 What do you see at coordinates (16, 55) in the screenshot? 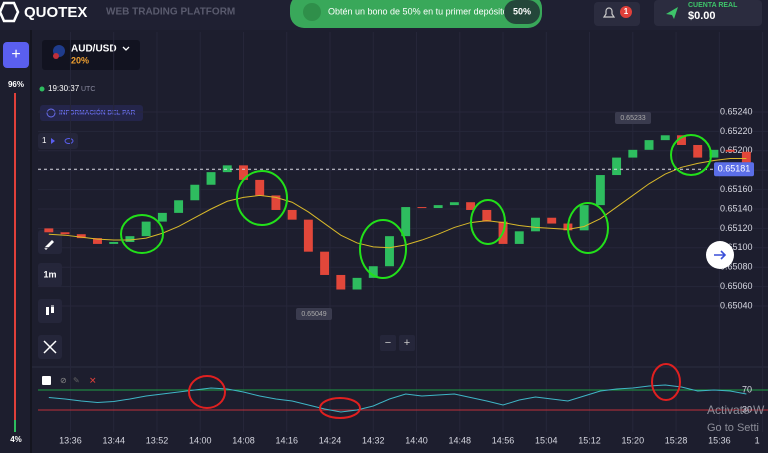
I see `add-button` at bounding box center [16, 55].